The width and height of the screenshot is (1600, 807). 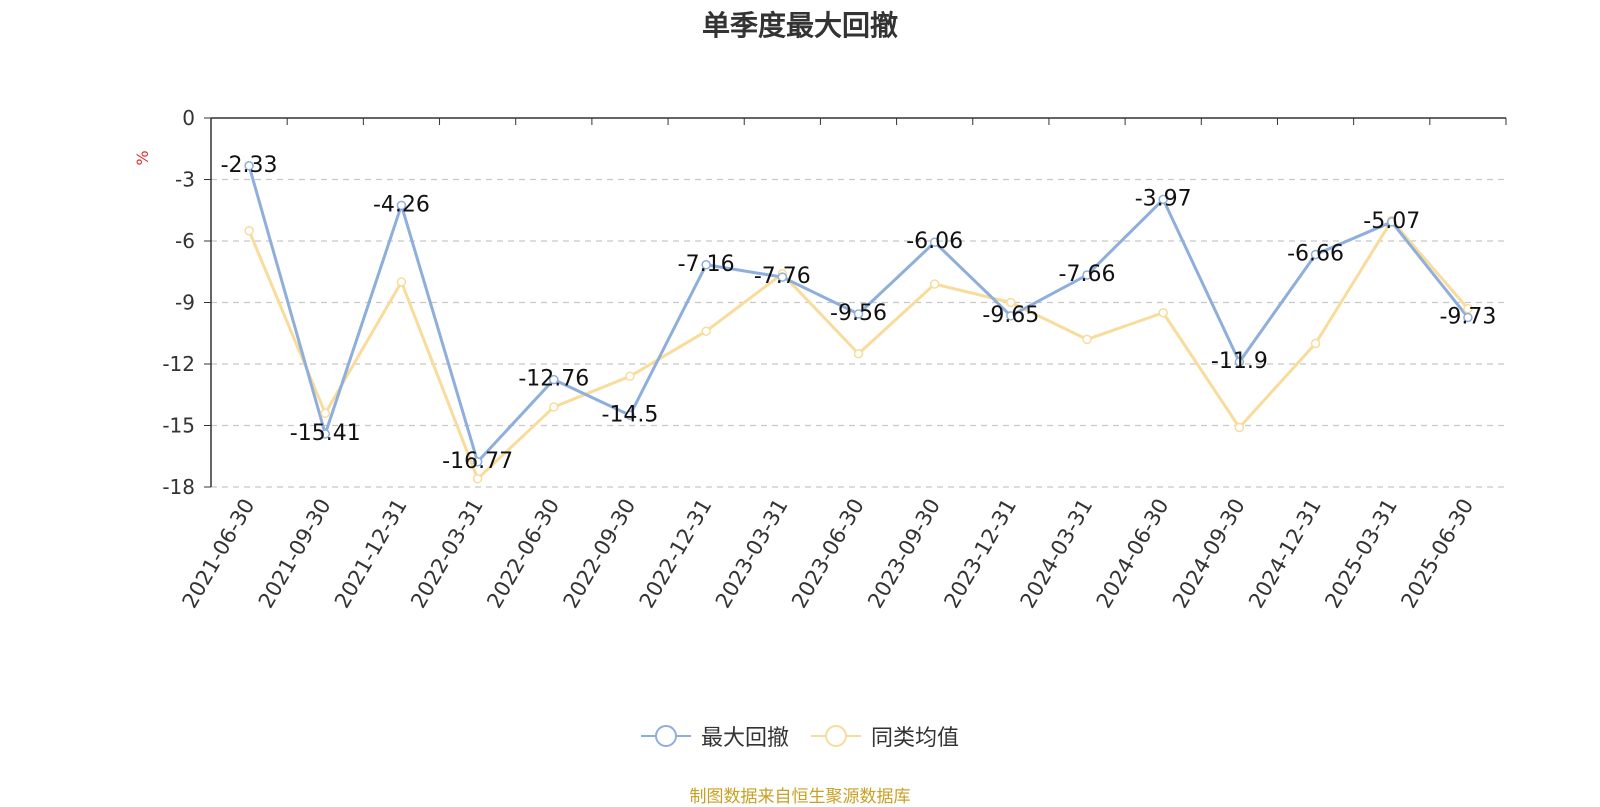 I want to click on x-tick-label: 2021-12-31, so click(x=371, y=554).